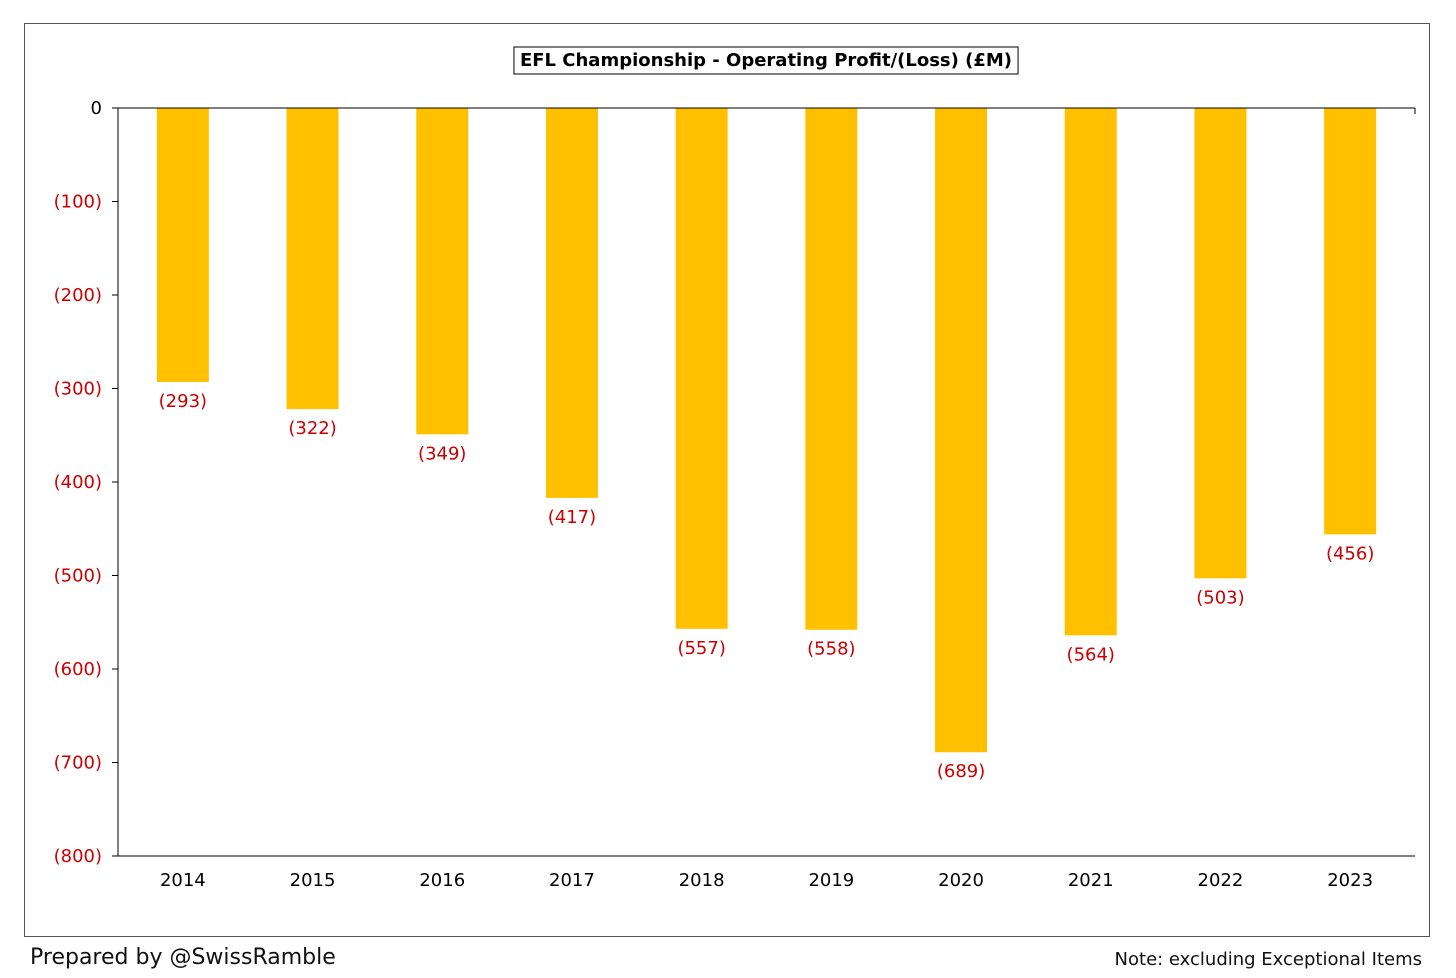 The height and width of the screenshot is (978, 1456). Describe the element at coordinates (831, 649) in the screenshot. I see `data-label-2019: (558)` at that location.